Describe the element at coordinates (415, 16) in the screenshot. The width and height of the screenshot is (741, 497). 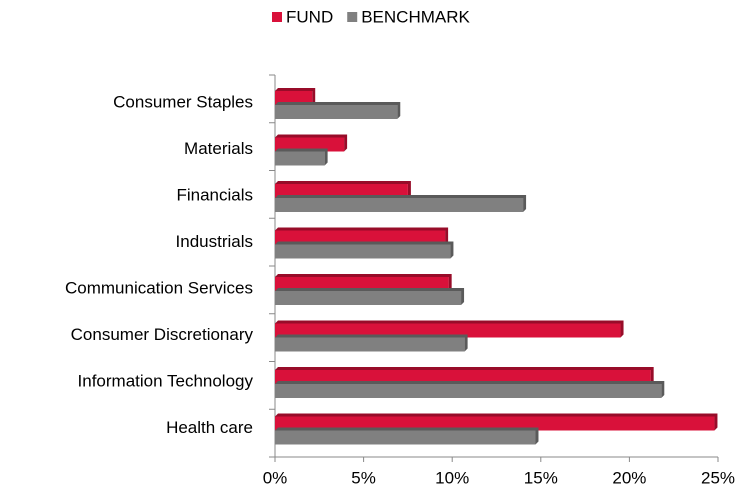
I see `legend-label: BENCHMARK` at that location.